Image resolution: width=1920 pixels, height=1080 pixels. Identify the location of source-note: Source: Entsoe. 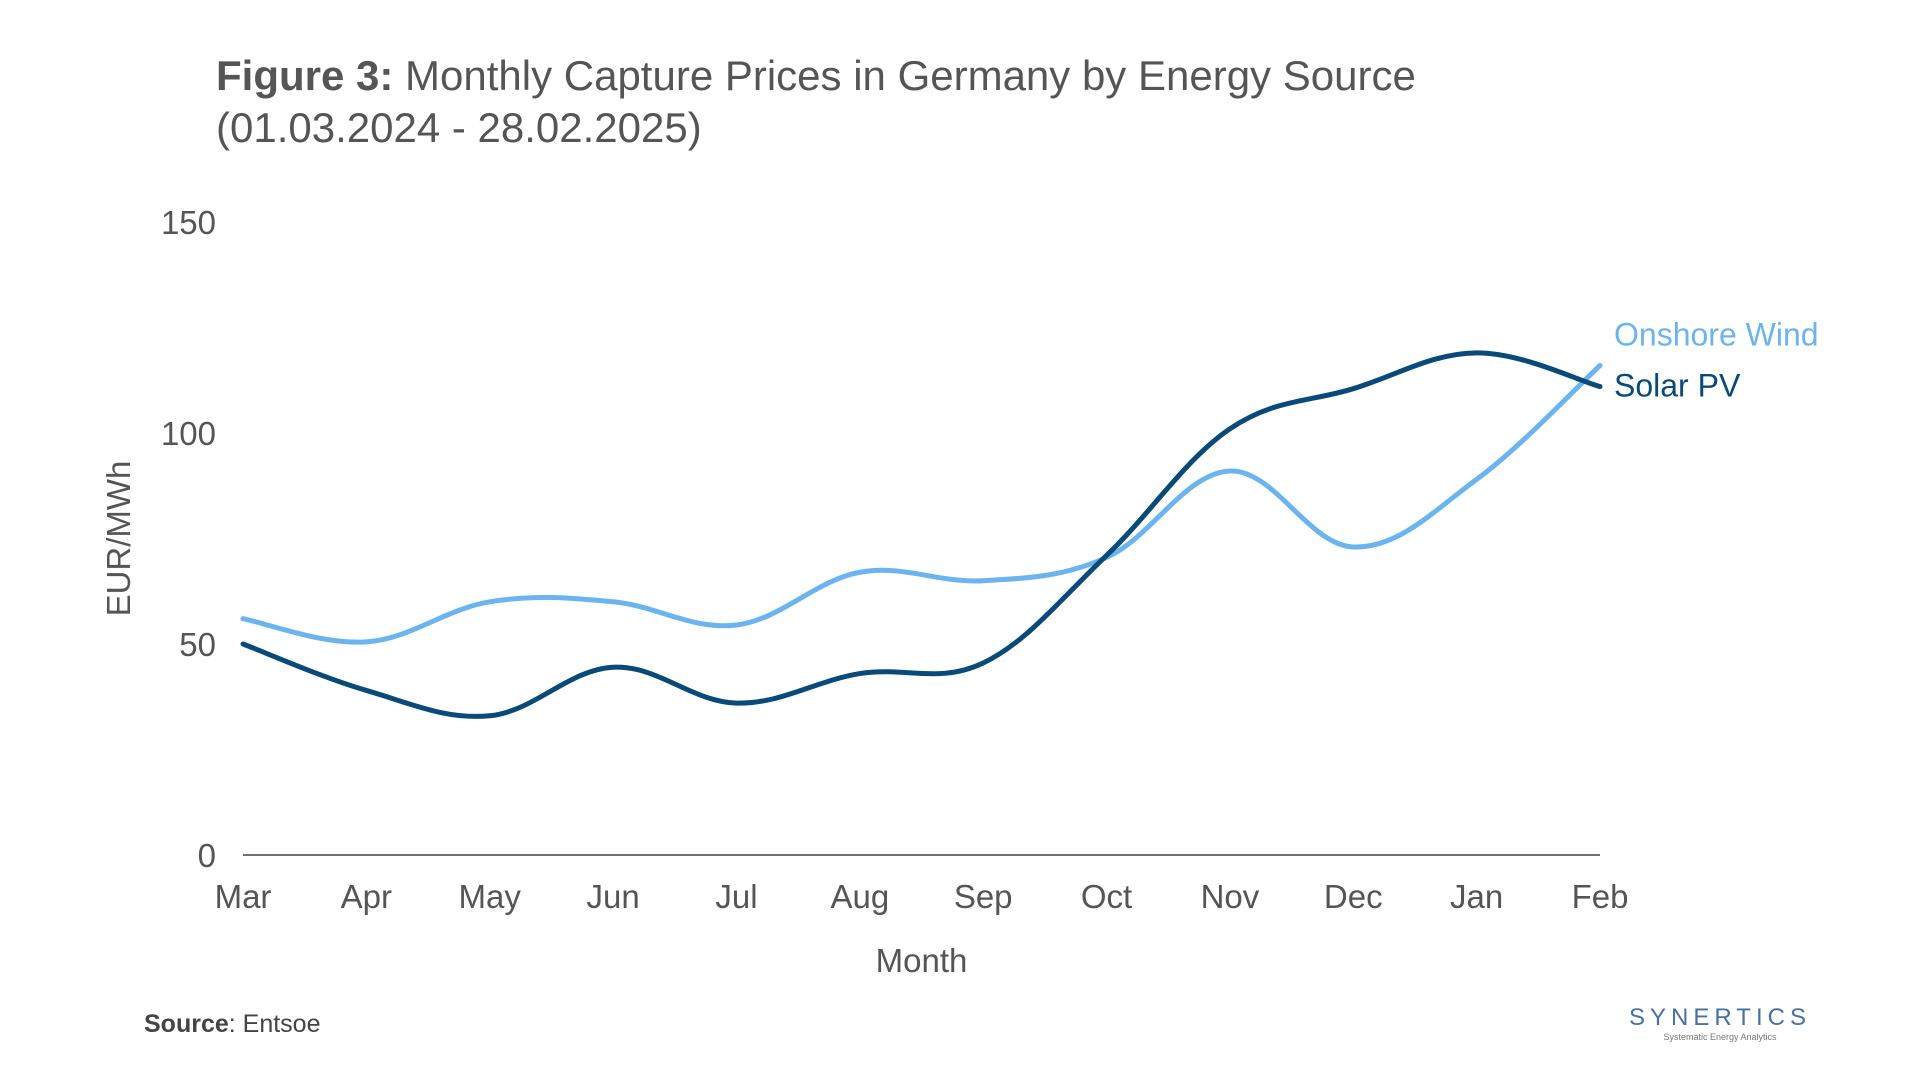
(232, 1024).